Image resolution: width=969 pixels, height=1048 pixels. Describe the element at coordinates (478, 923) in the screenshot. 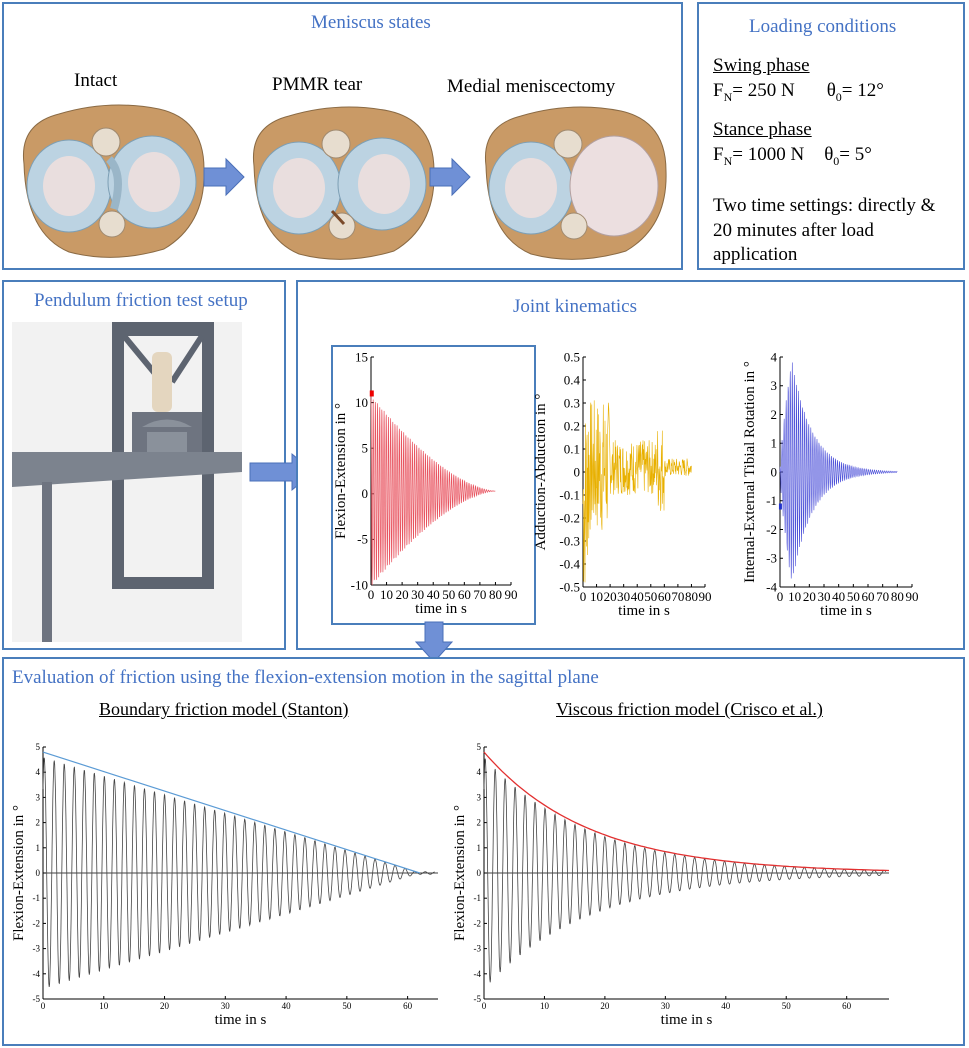

I see `y-tick-label: -2` at that location.